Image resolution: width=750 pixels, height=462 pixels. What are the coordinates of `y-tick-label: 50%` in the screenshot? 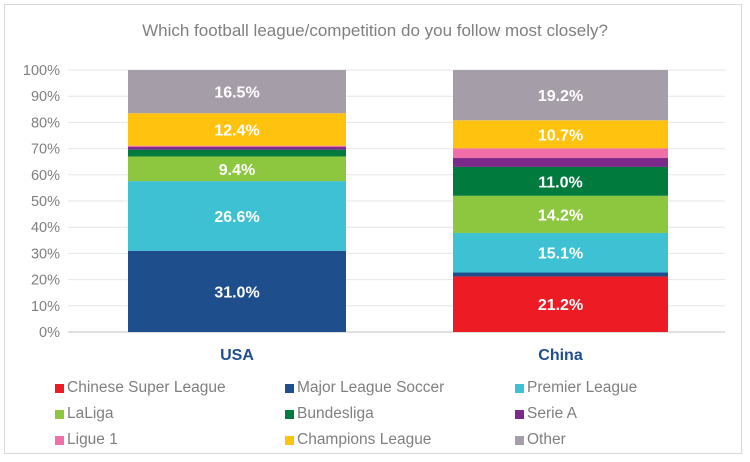 It's located at (45, 202).